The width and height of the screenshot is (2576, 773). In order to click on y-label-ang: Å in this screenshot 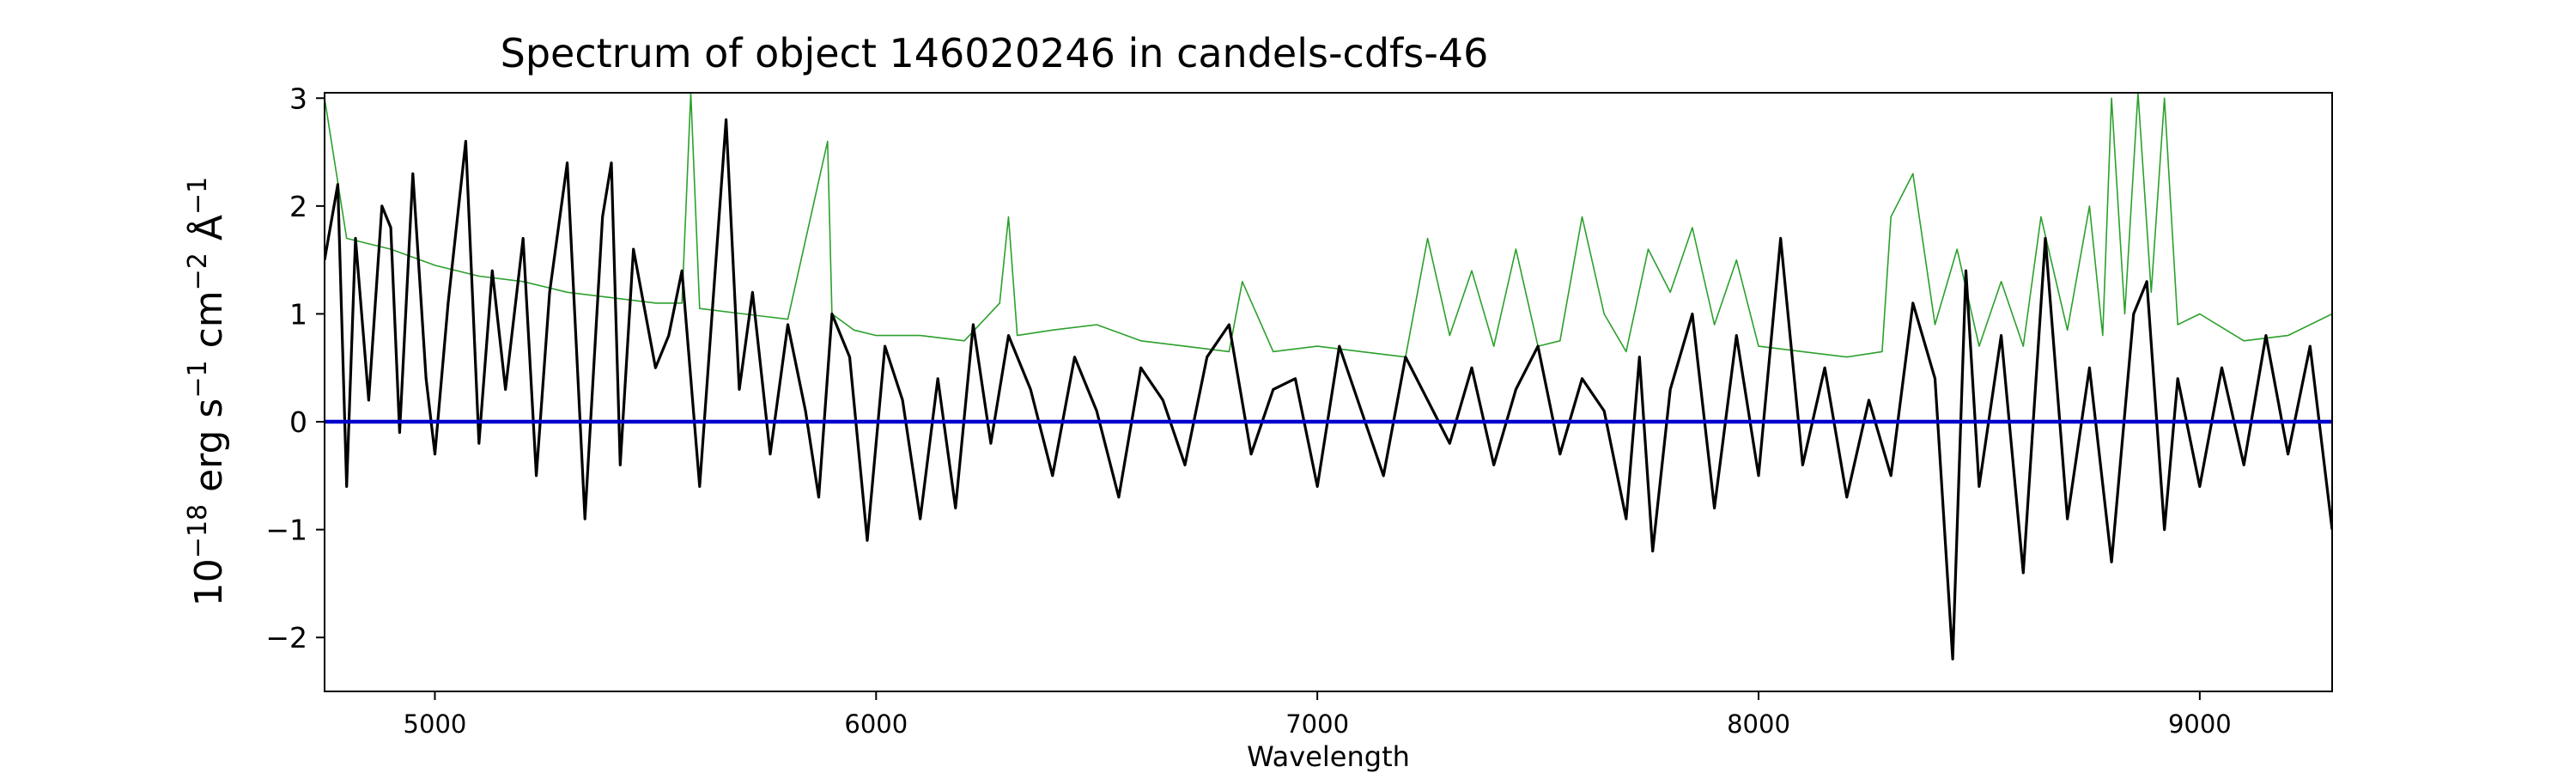, I will do `click(208, 234)`.